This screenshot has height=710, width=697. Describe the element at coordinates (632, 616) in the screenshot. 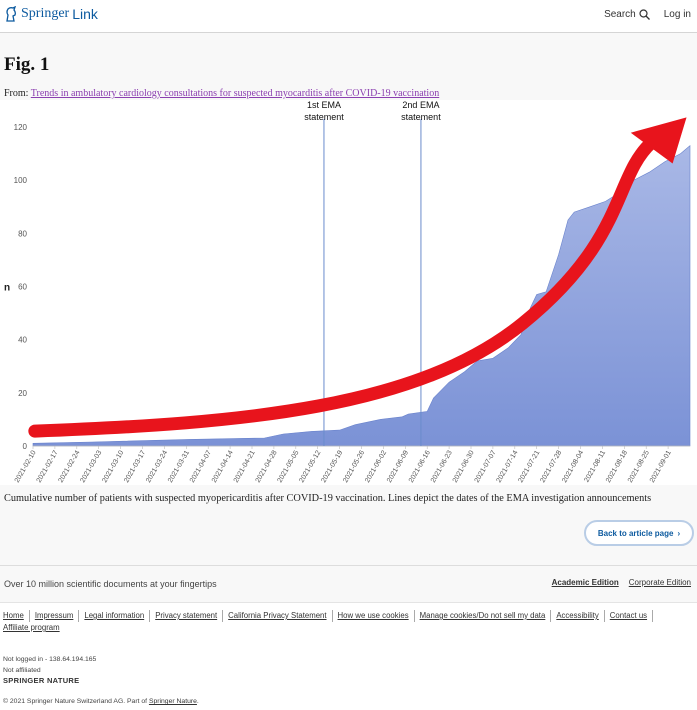

I see `footer-link-contact: Contact us` at that location.